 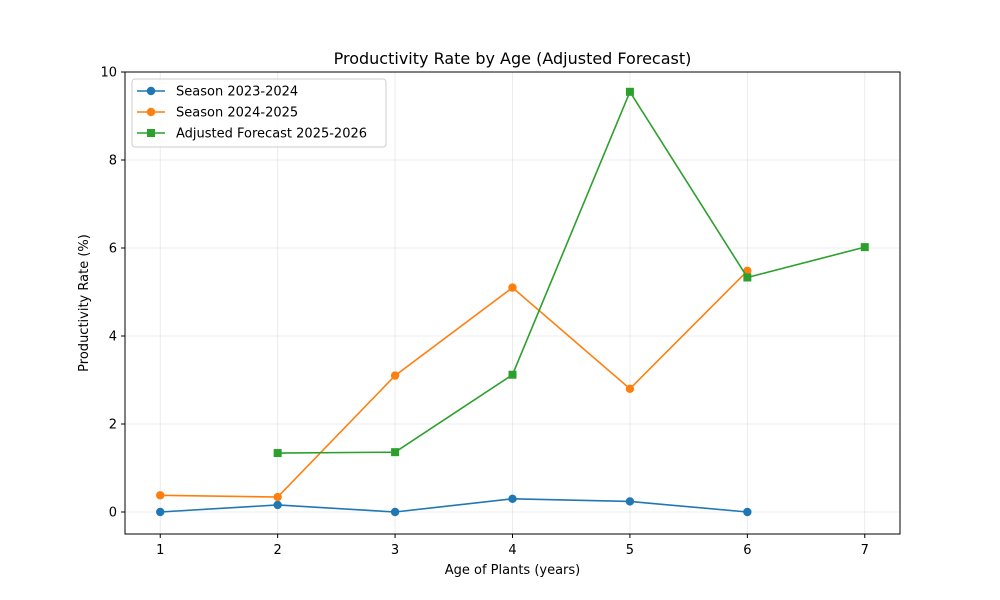 I want to click on legend-entry: Season 2023-2024, so click(x=217, y=92).